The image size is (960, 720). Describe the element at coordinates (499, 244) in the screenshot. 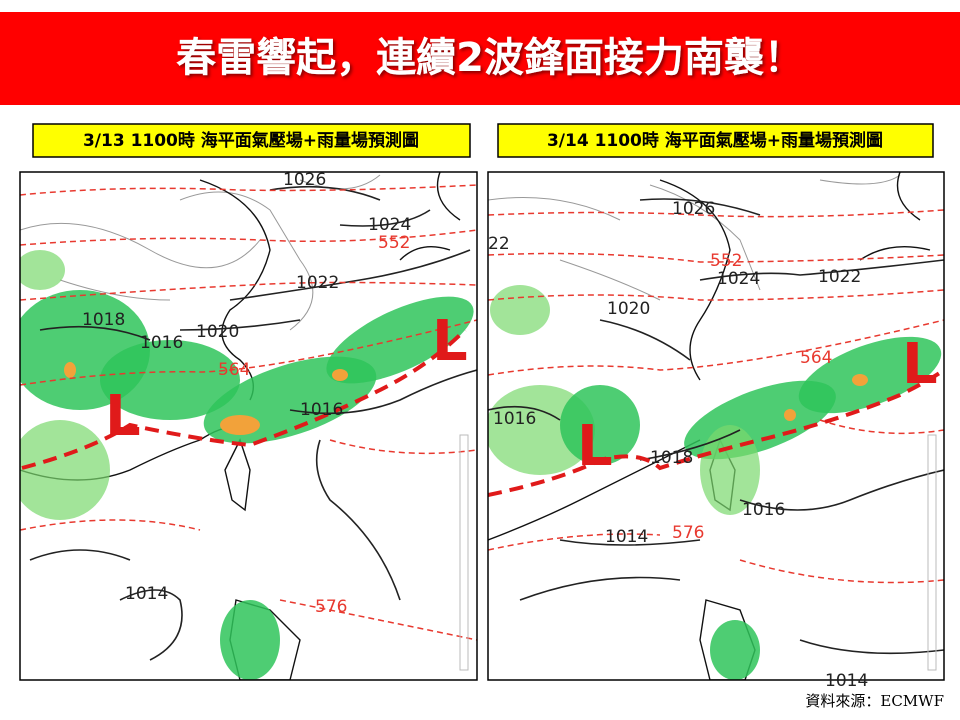

I see `isobar-label: 22` at that location.